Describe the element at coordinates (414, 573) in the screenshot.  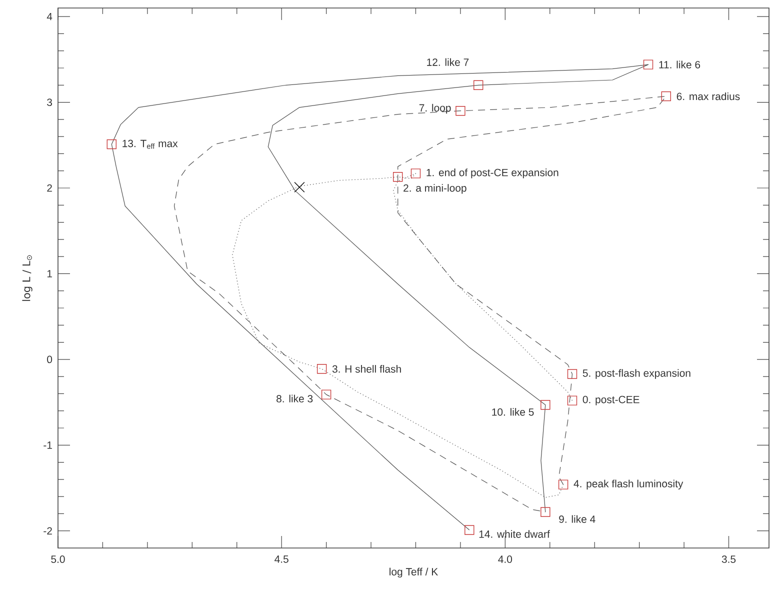
I see `x-axis-title: log Teff / K` at that location.